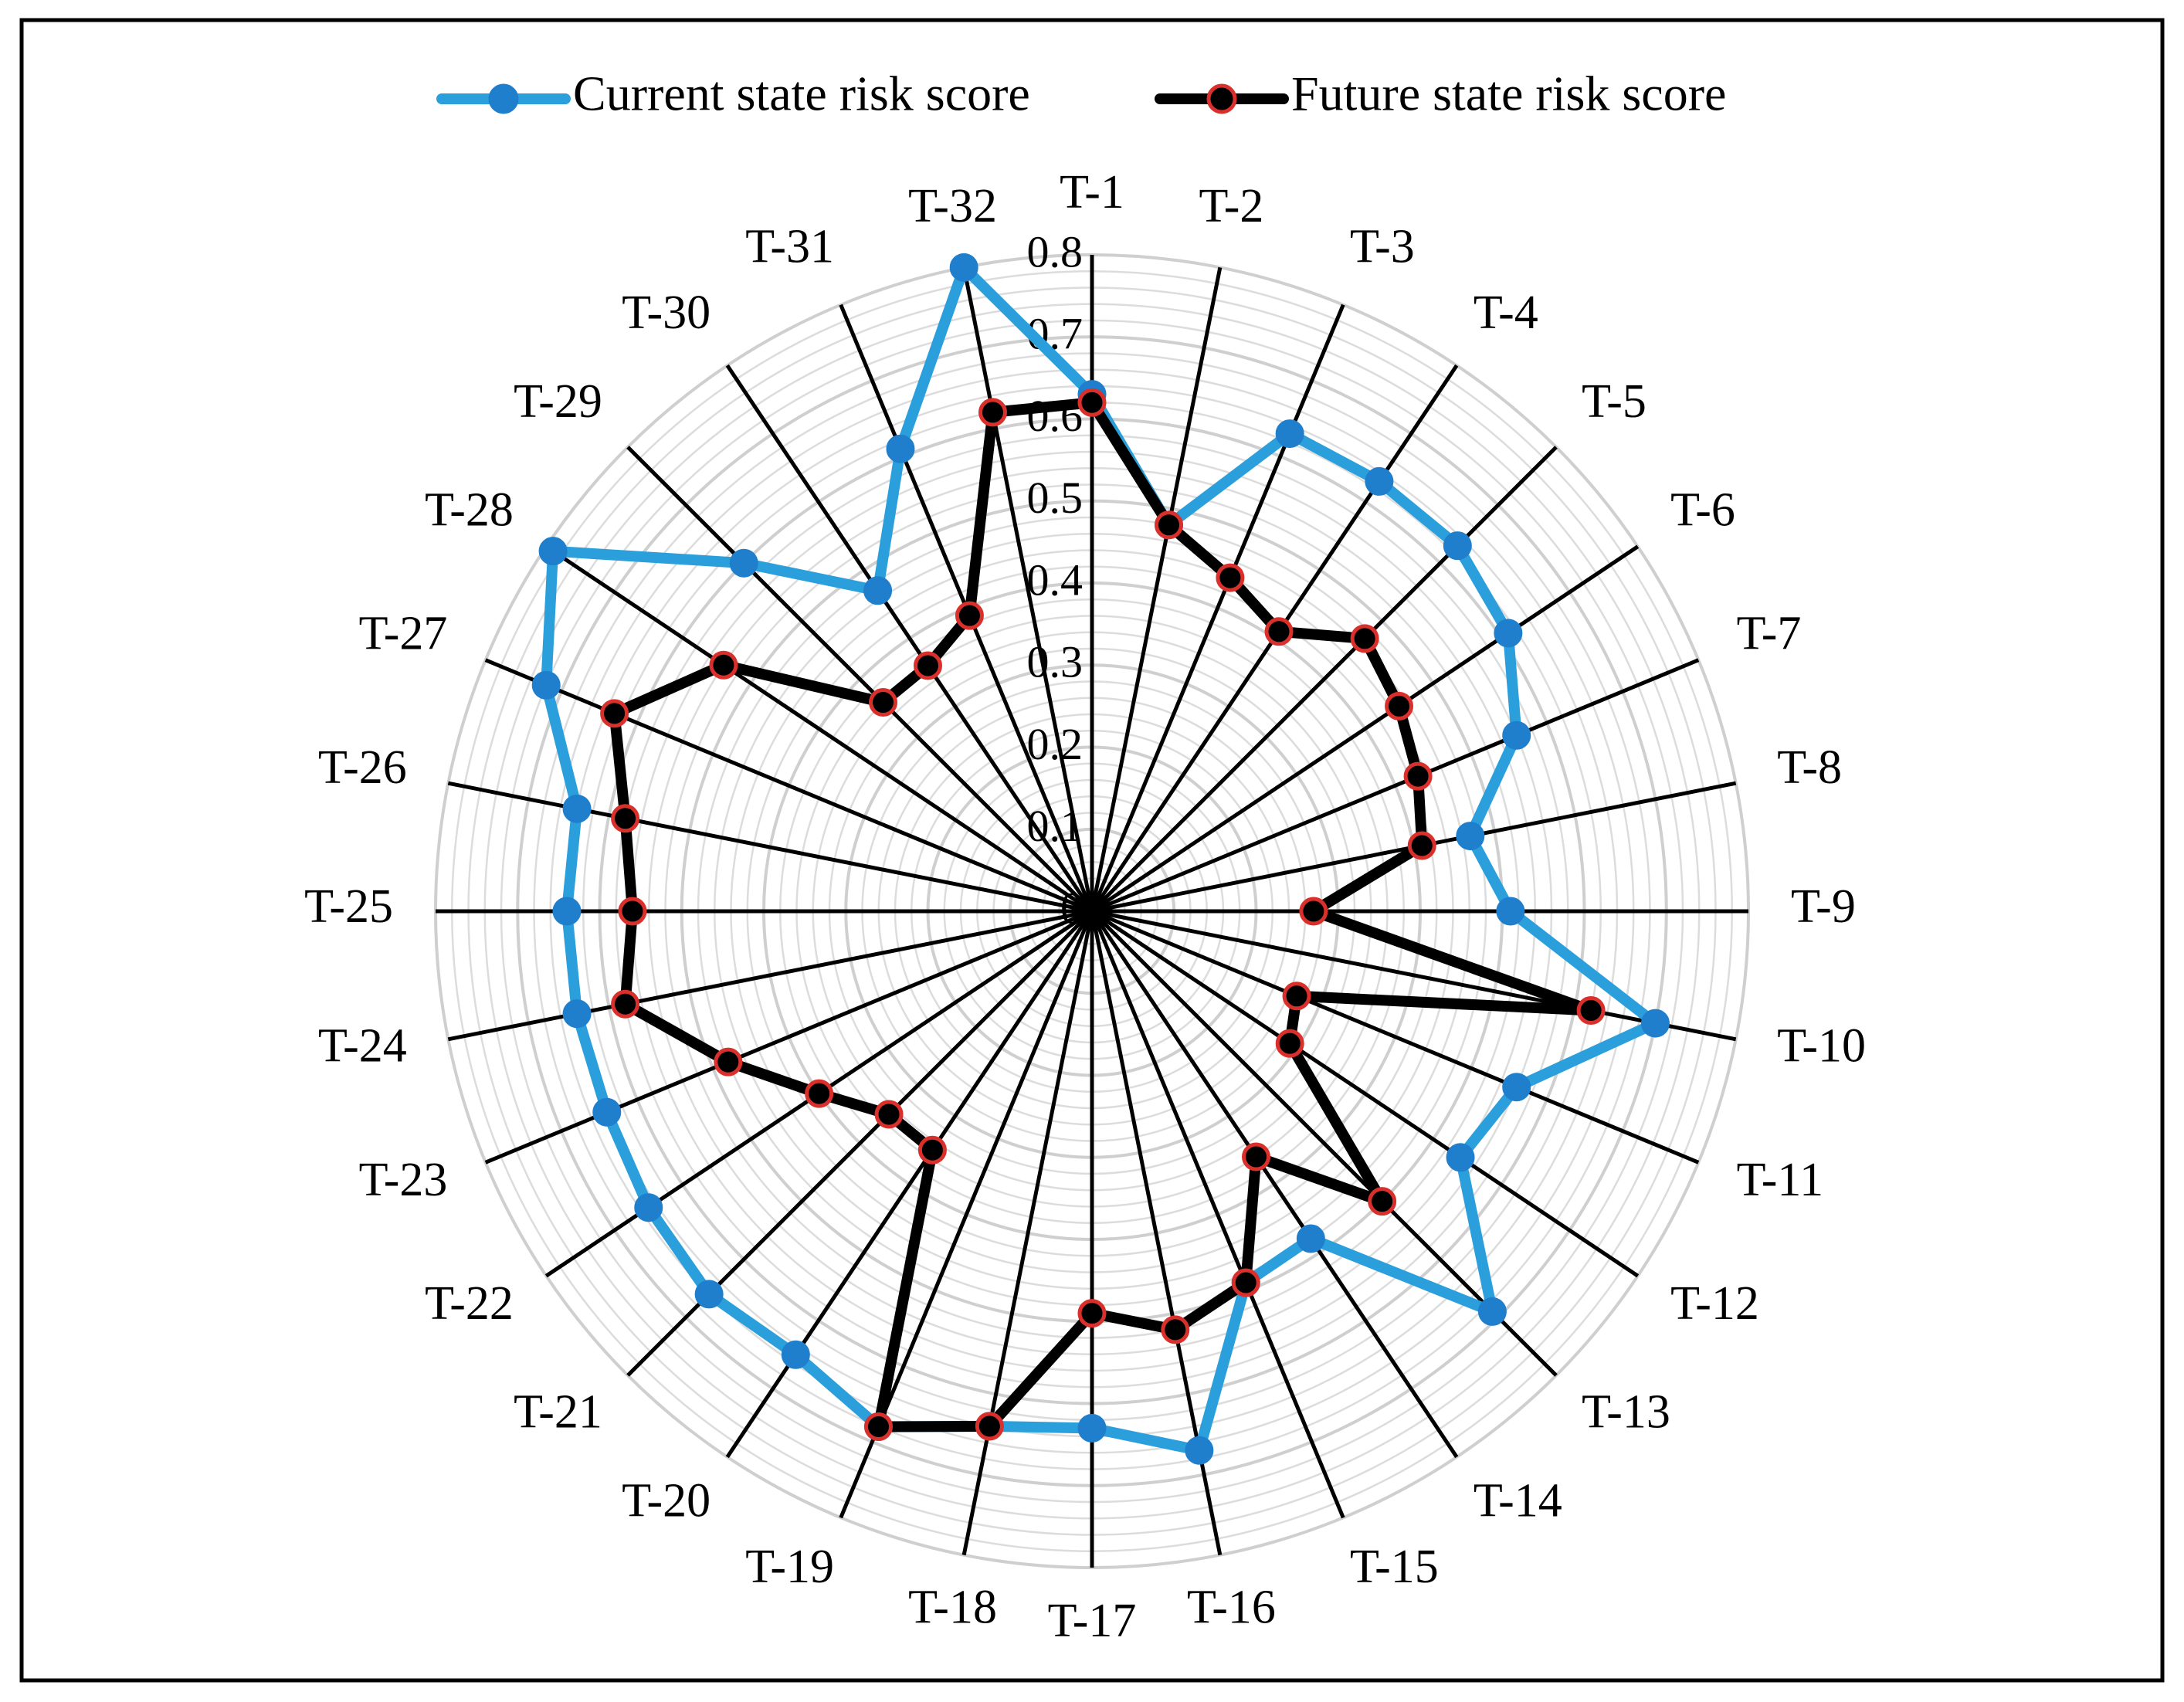  Describe the element at coordinates (1614, 401) in the screenshot. I see `category-label: T-5` at that location.